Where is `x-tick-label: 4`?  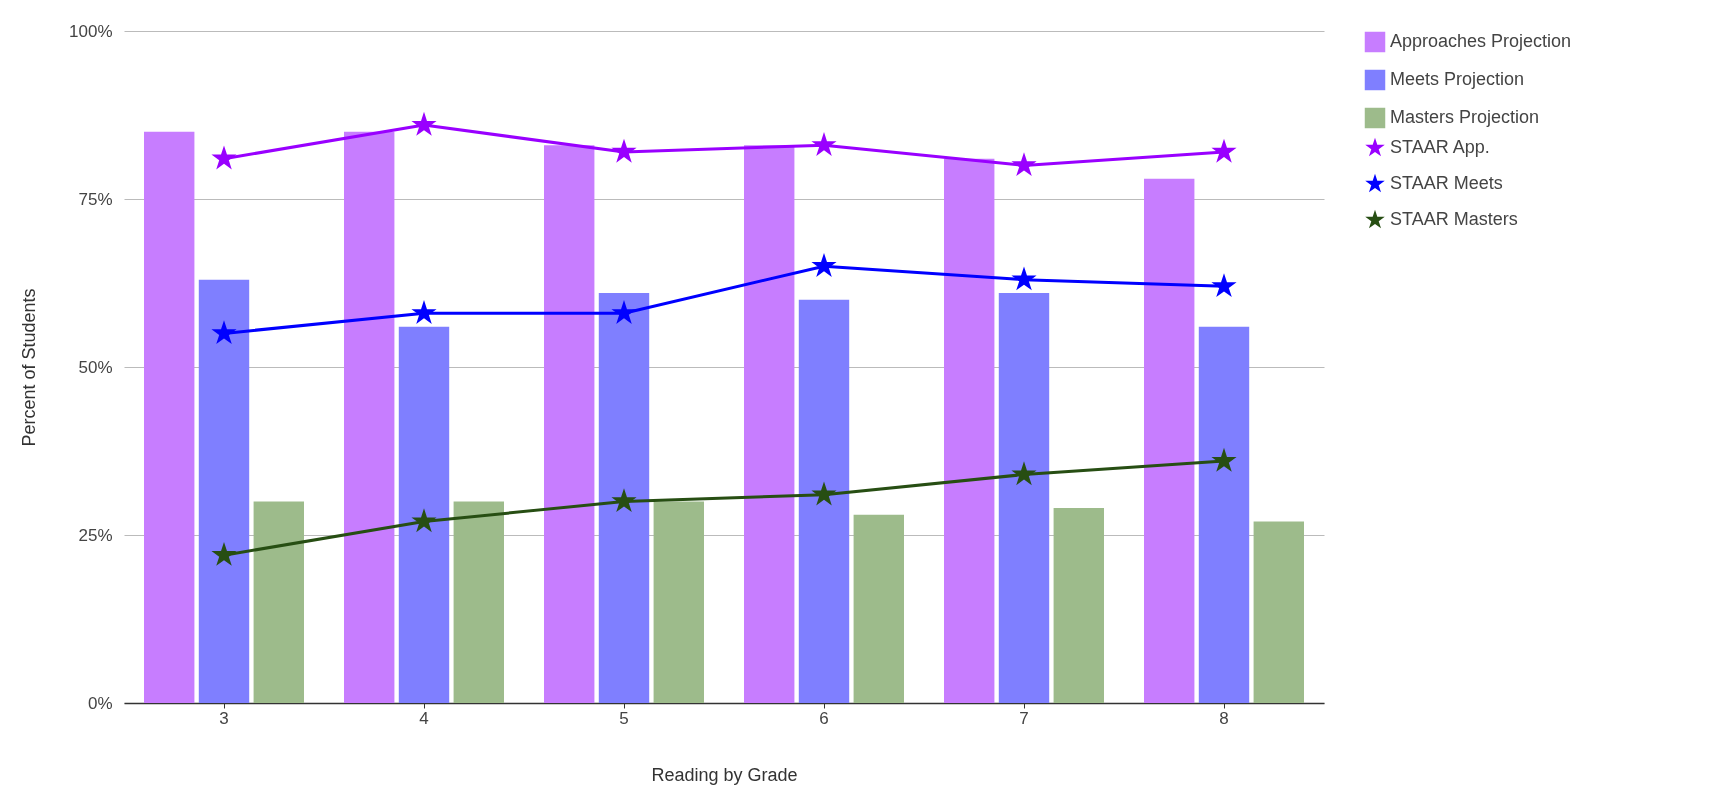
x-tick-label: 4 is located at coordinates (424, 718).